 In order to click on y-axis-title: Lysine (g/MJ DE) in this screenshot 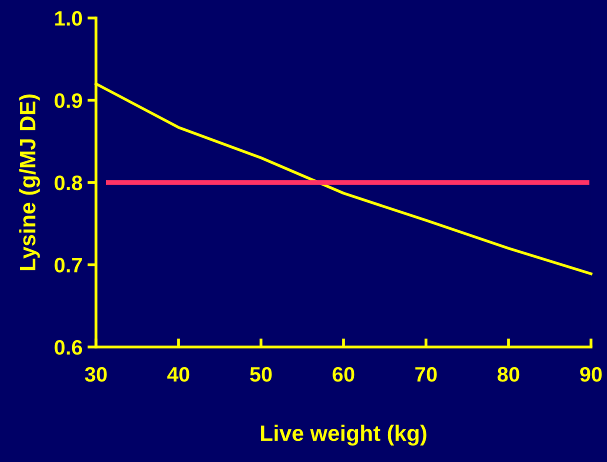, I will do `click(29, 182)`.